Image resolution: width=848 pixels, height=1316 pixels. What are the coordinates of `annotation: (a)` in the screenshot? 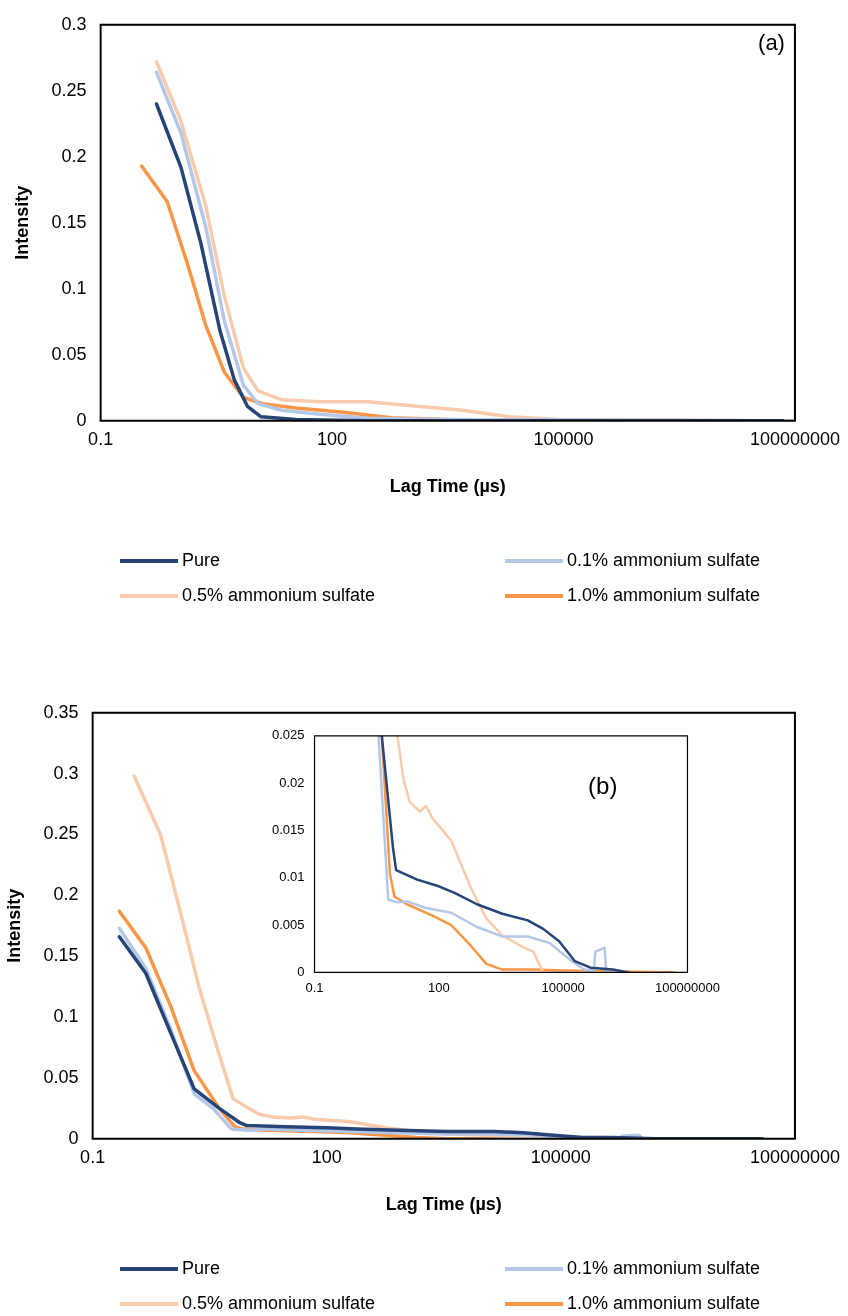 It's located at (771, 42).